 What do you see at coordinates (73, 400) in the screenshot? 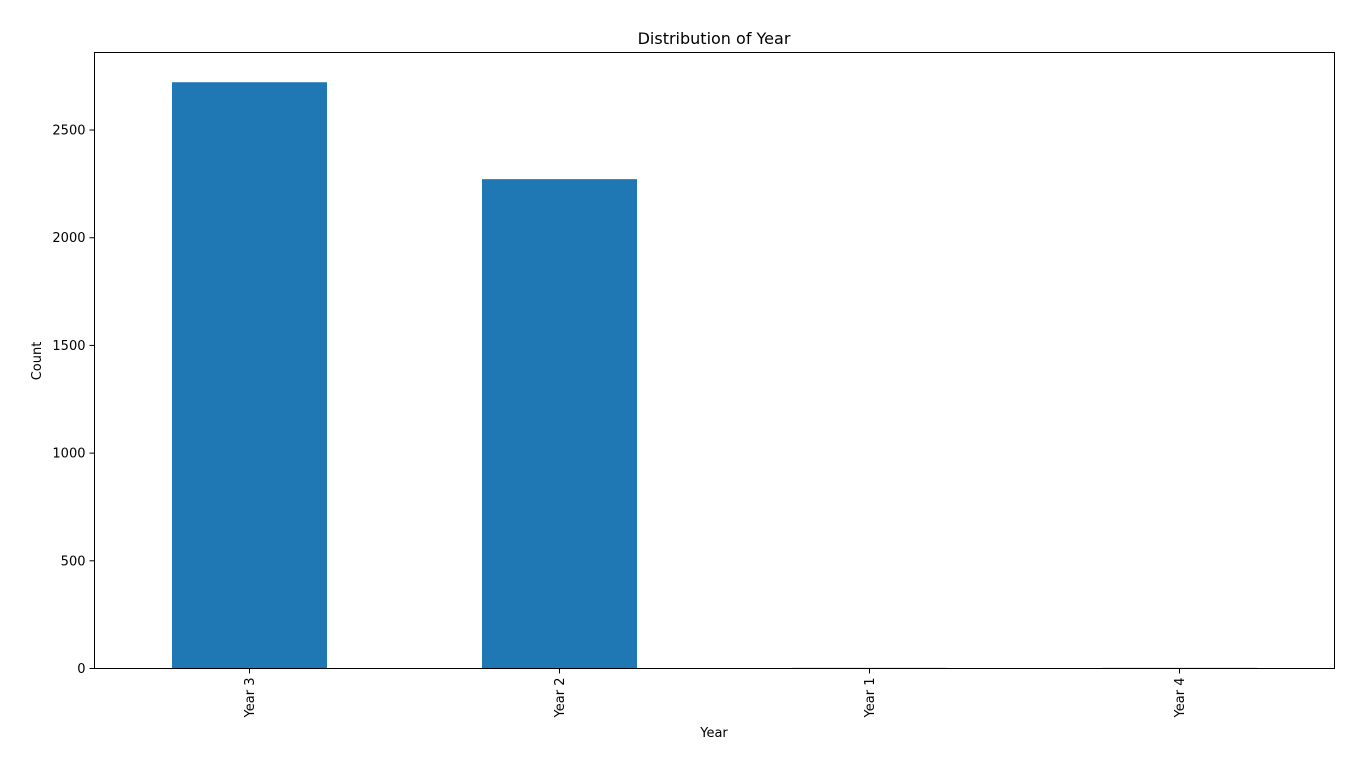
I see `y-axis: 0 500 1000 1500 2000 2500` at bounding box center [73, 400].